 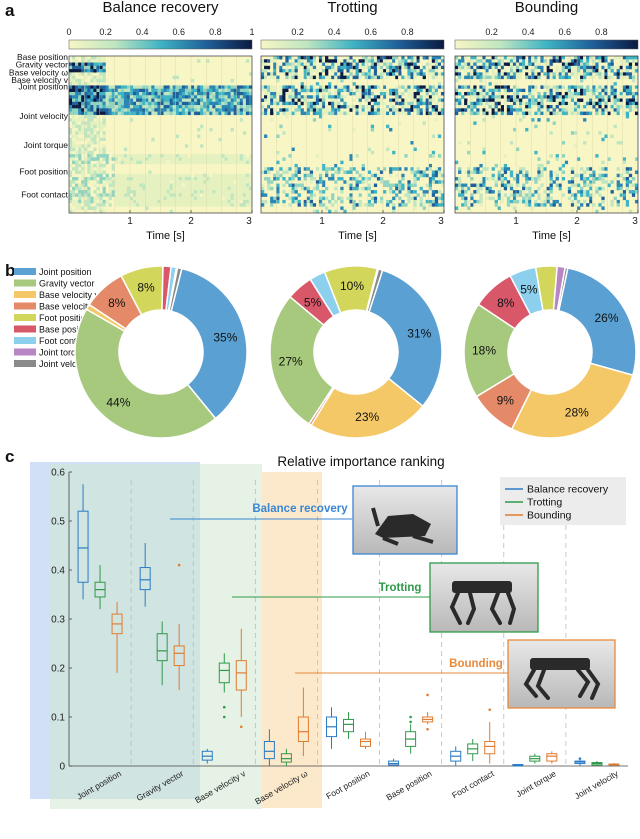 I want to click on colorbar-tick-label: 0.4, so click(x=142, y=32).